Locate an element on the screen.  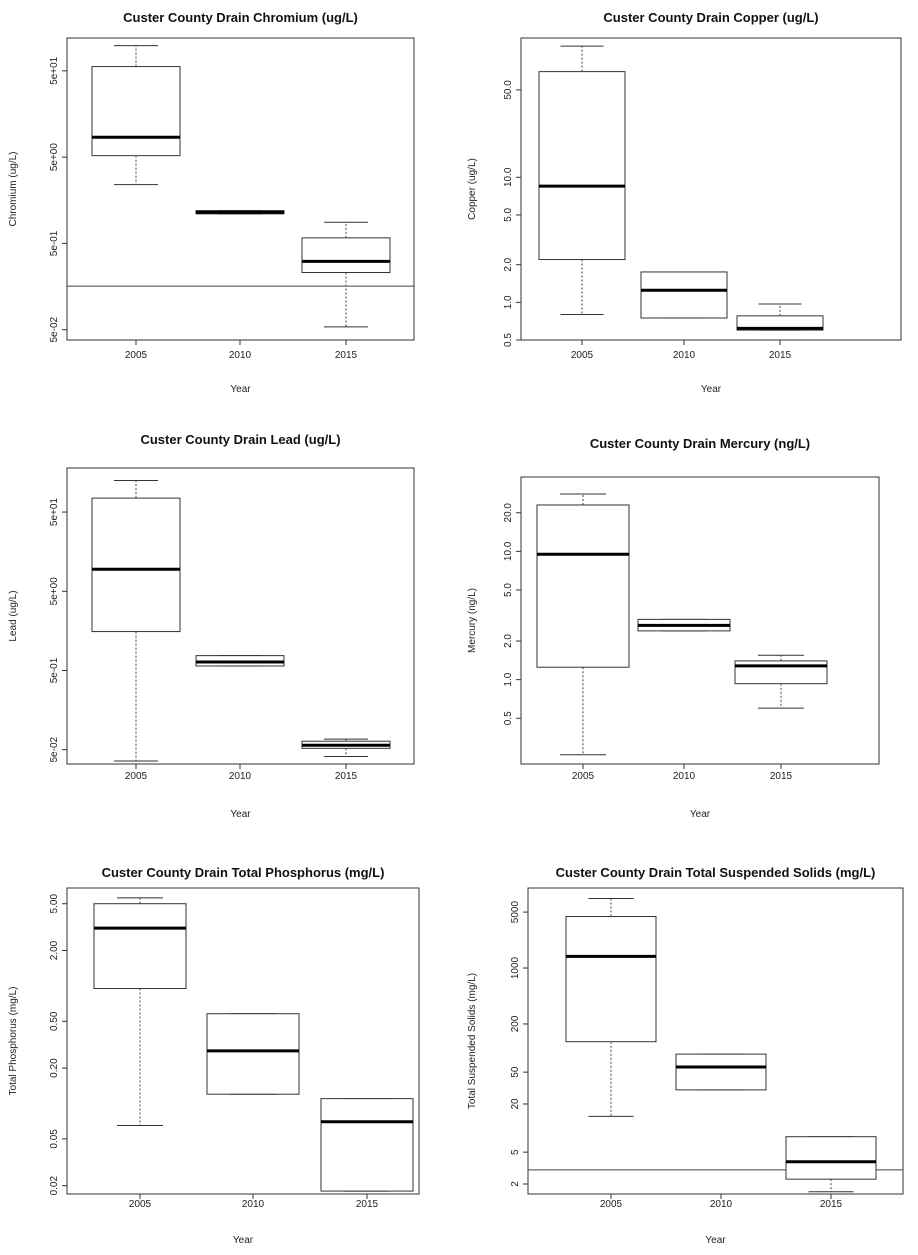
y-axis-label: Total Suspended Solids (mg/L) is located at coordinates (472, 1041).